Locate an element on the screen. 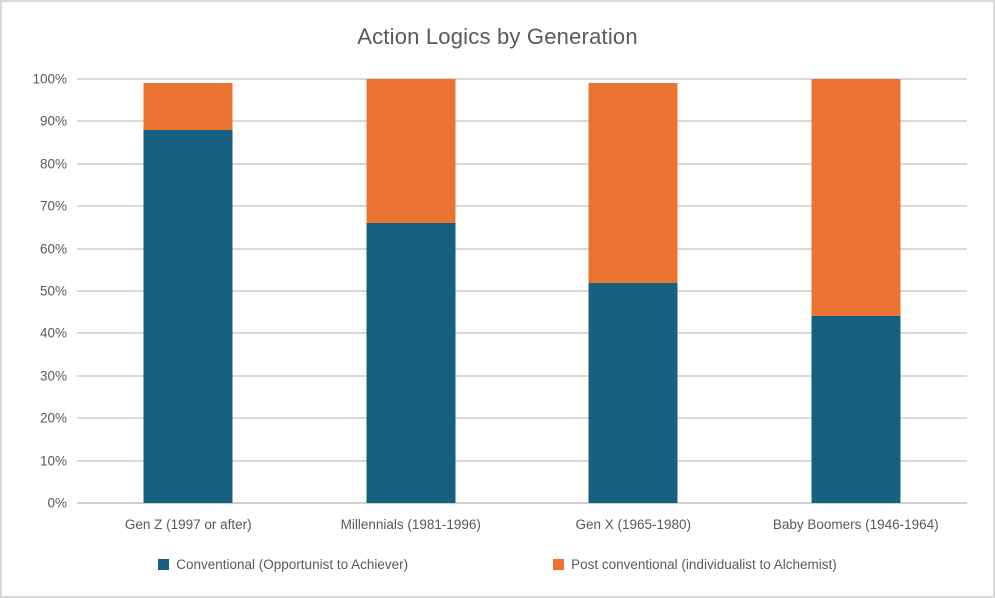 The image size is (995, 598). y-axis-tick-label: 50% is located at coordinates (53, 291).